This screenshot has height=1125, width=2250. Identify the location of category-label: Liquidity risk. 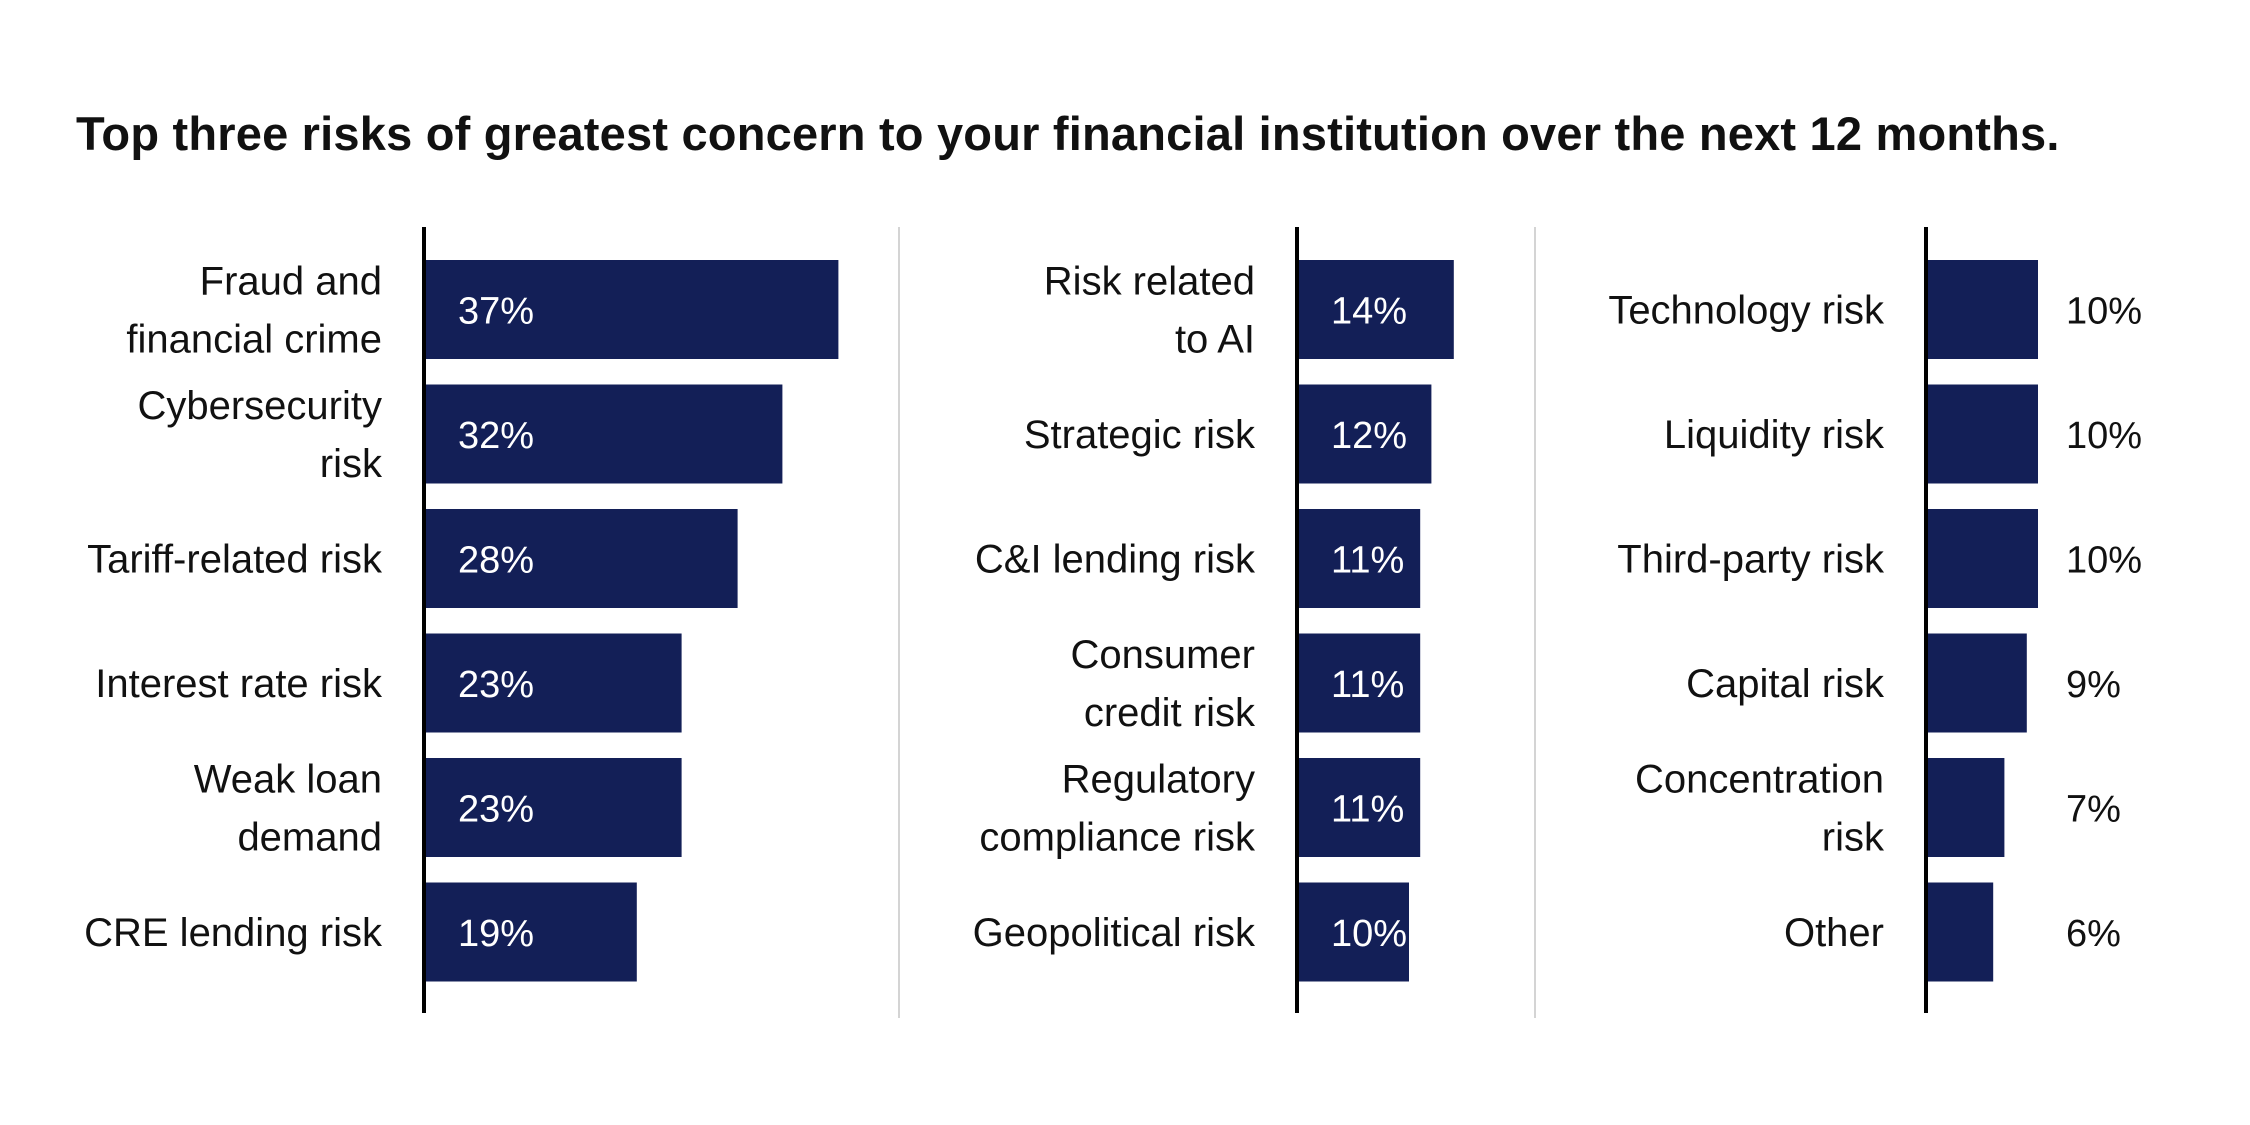
(1774, 435).